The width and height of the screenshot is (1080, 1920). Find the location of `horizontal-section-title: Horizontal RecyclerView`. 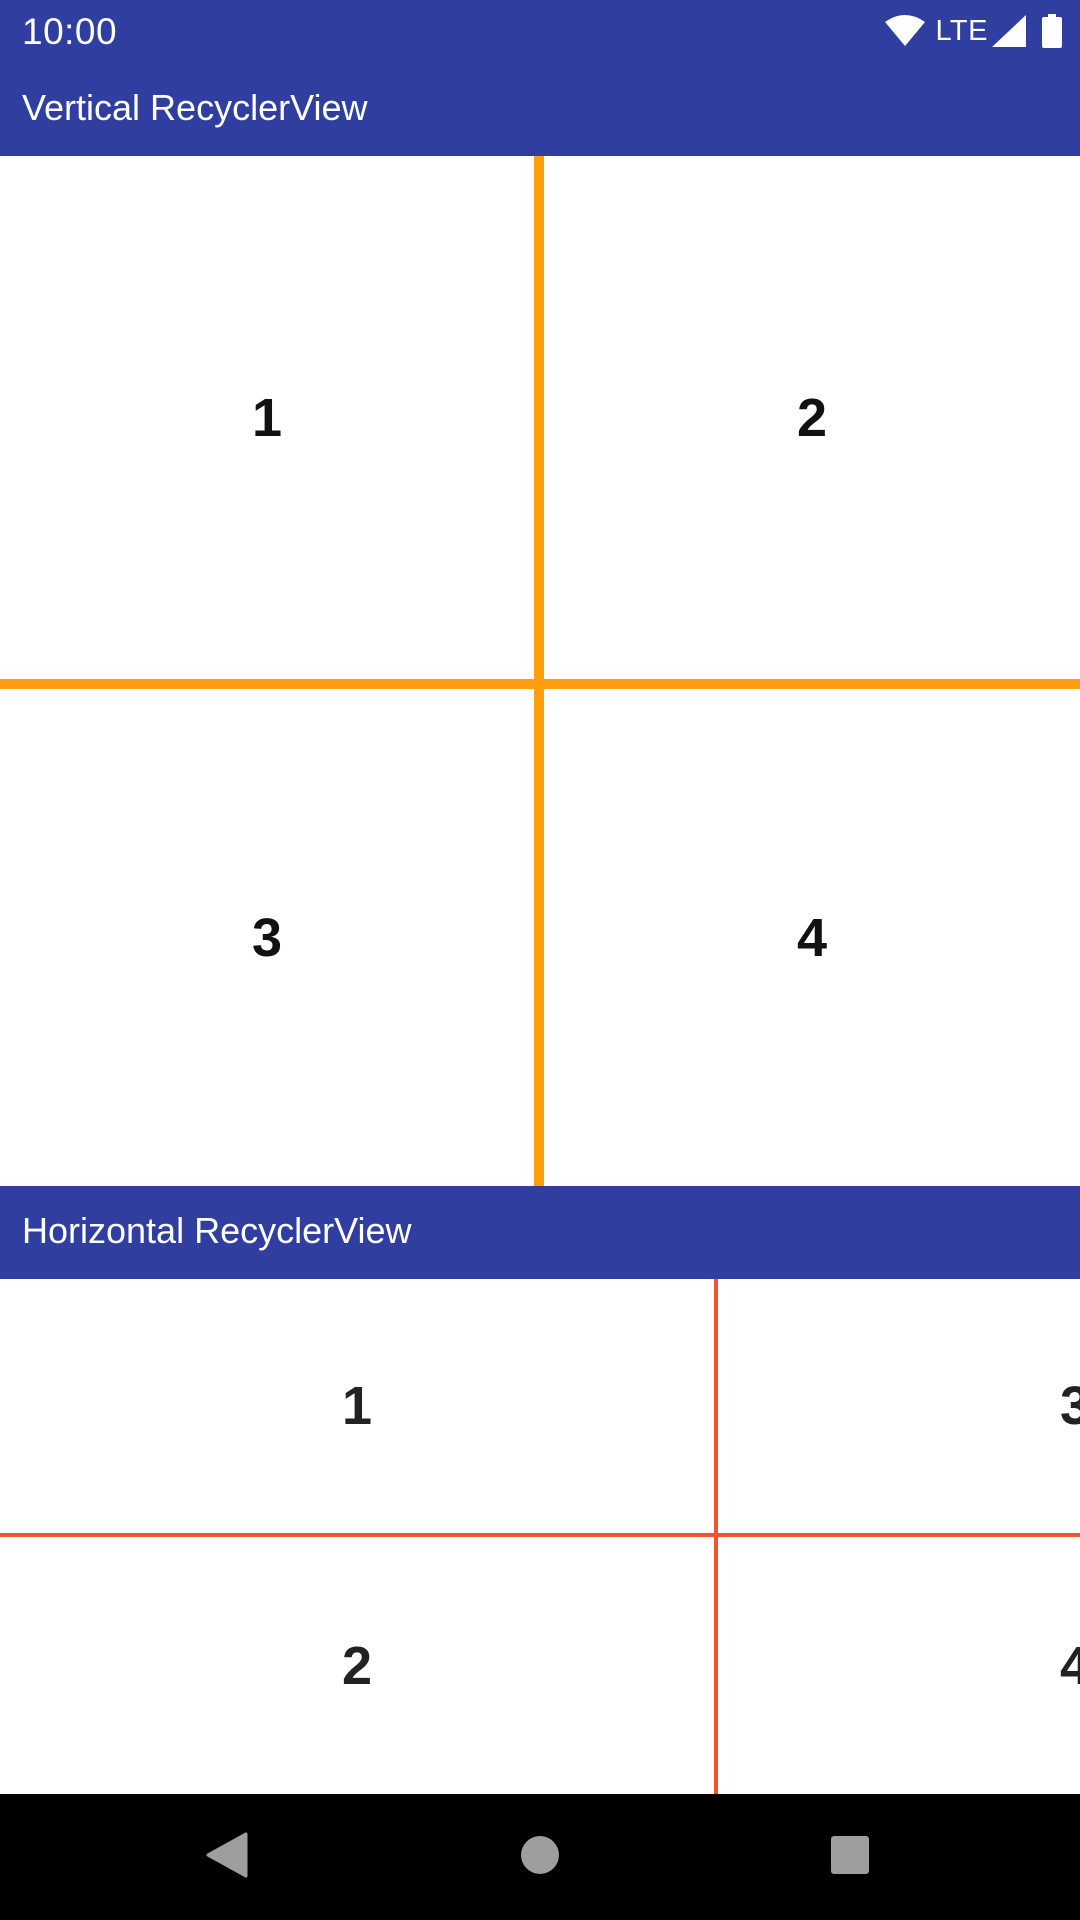

horizontal-section-title: Horizontal RecyclerView is located at coordinates (217, 1230).